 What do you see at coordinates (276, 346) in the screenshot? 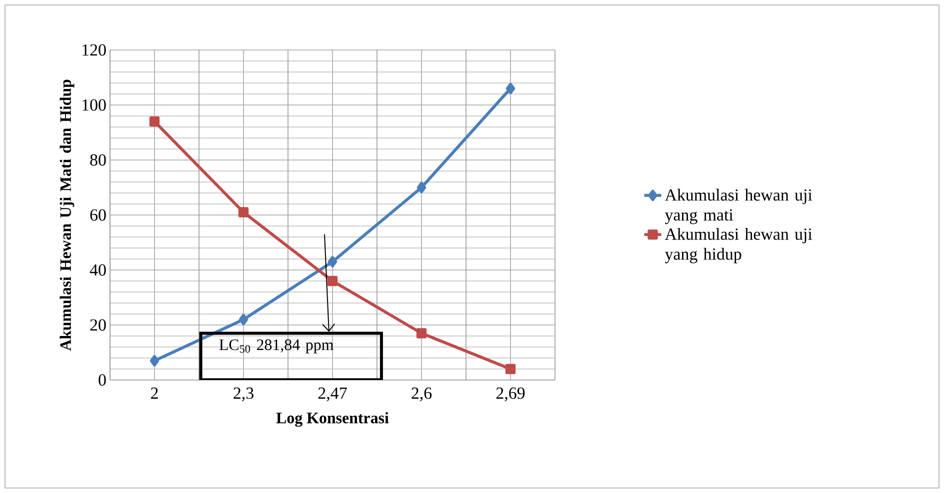
I see `annotation: LC$_{50}$ 281,84 ppm` at bounding box center [276, 346].